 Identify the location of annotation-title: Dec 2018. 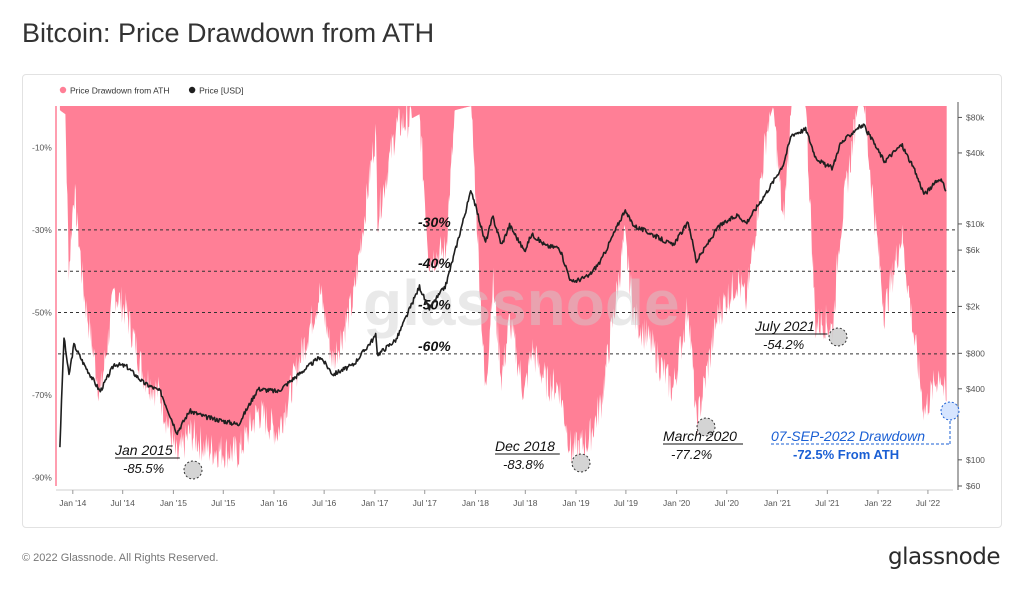
(525, 446).